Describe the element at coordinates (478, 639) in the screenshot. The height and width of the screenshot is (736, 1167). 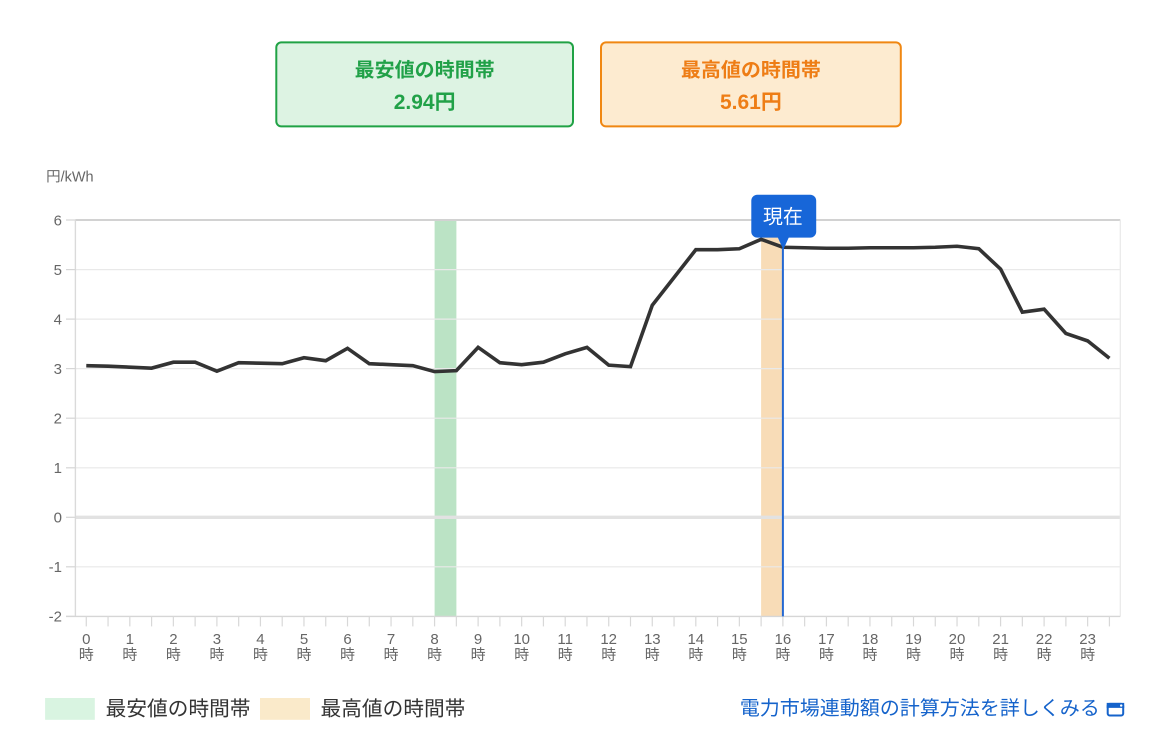
I see `svg-text: 9` at that location.